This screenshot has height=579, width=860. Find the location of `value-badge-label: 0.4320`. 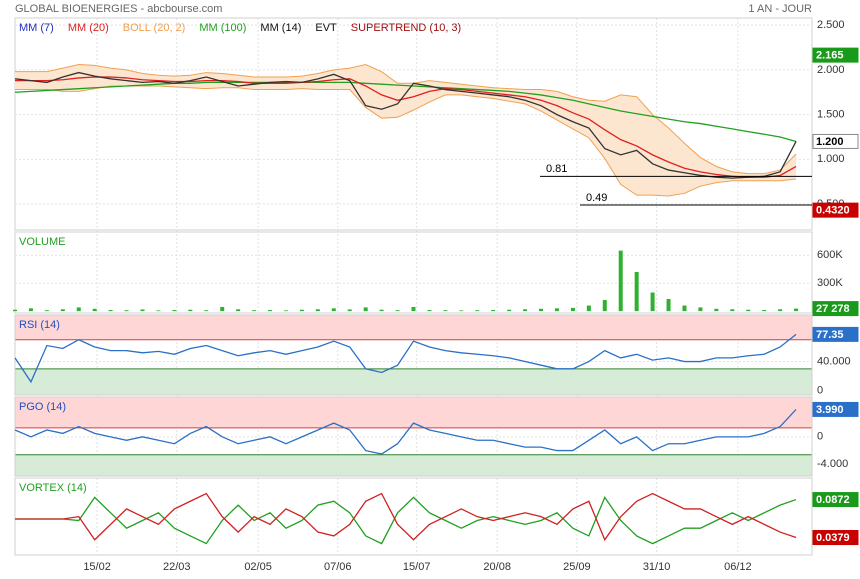

value-badge-label: 0.4320 is located at coordinates (833, 211).